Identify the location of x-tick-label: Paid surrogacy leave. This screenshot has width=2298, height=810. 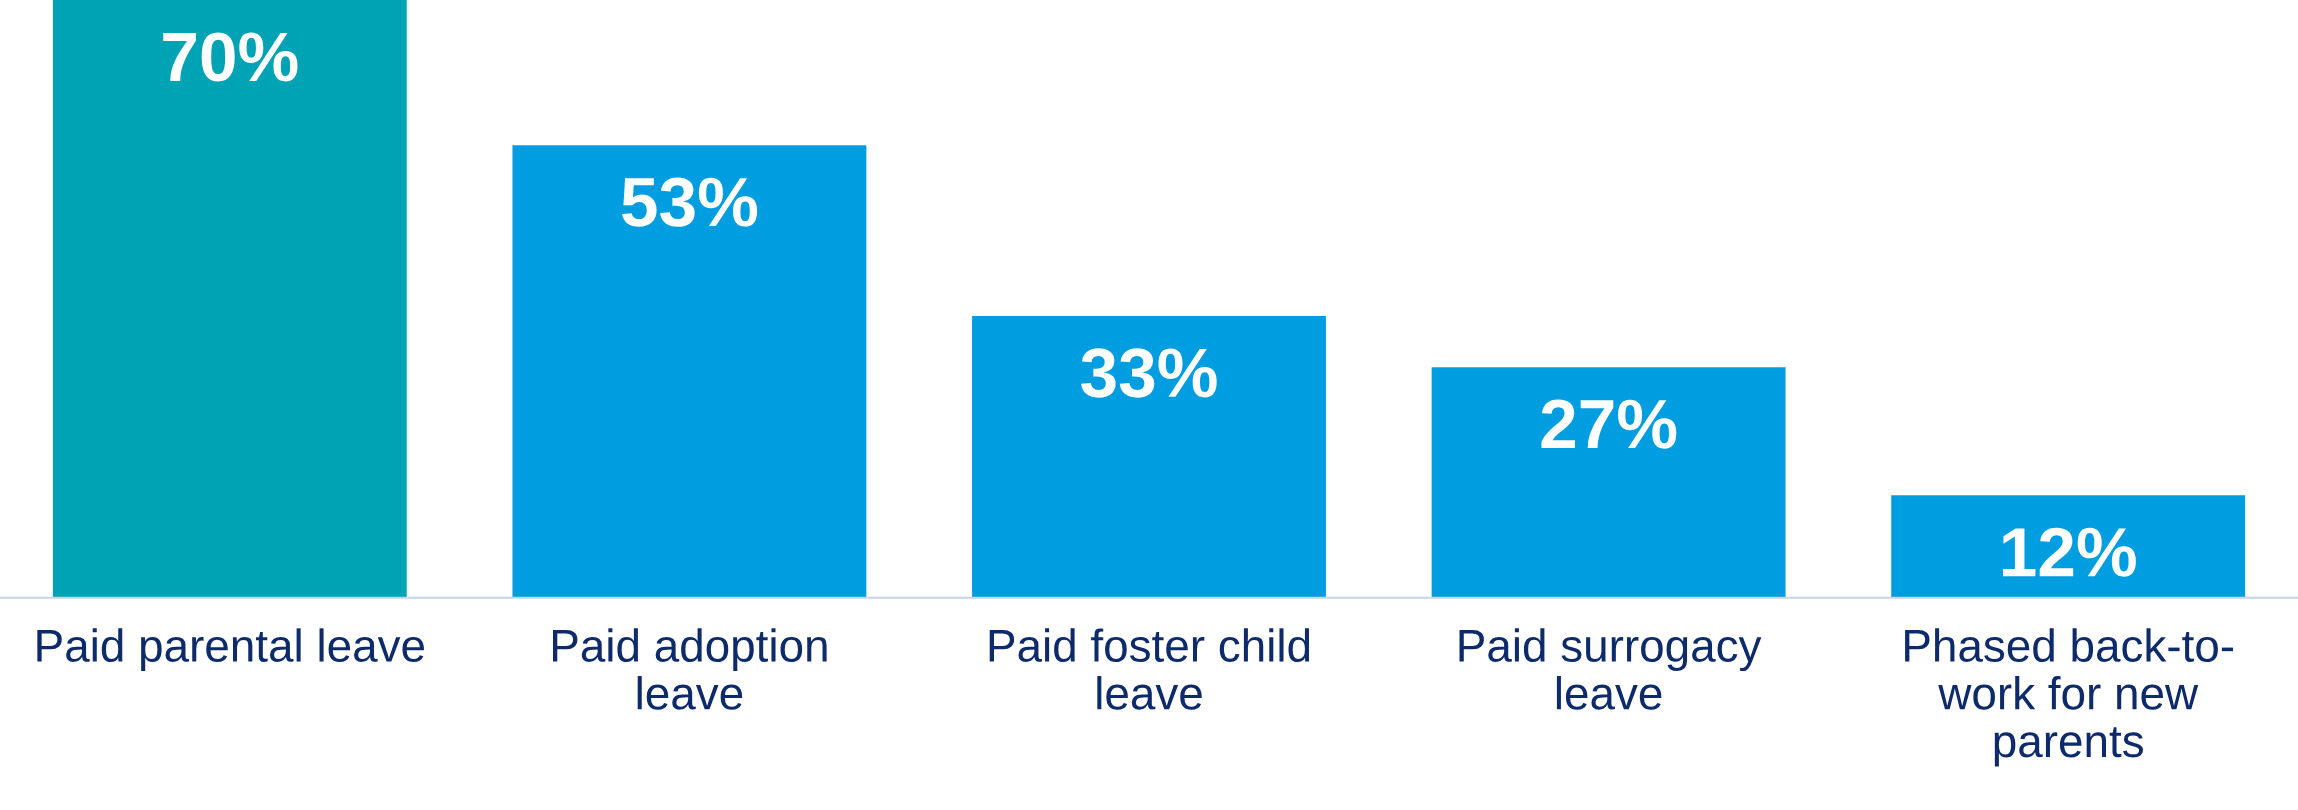
(1610, 669).